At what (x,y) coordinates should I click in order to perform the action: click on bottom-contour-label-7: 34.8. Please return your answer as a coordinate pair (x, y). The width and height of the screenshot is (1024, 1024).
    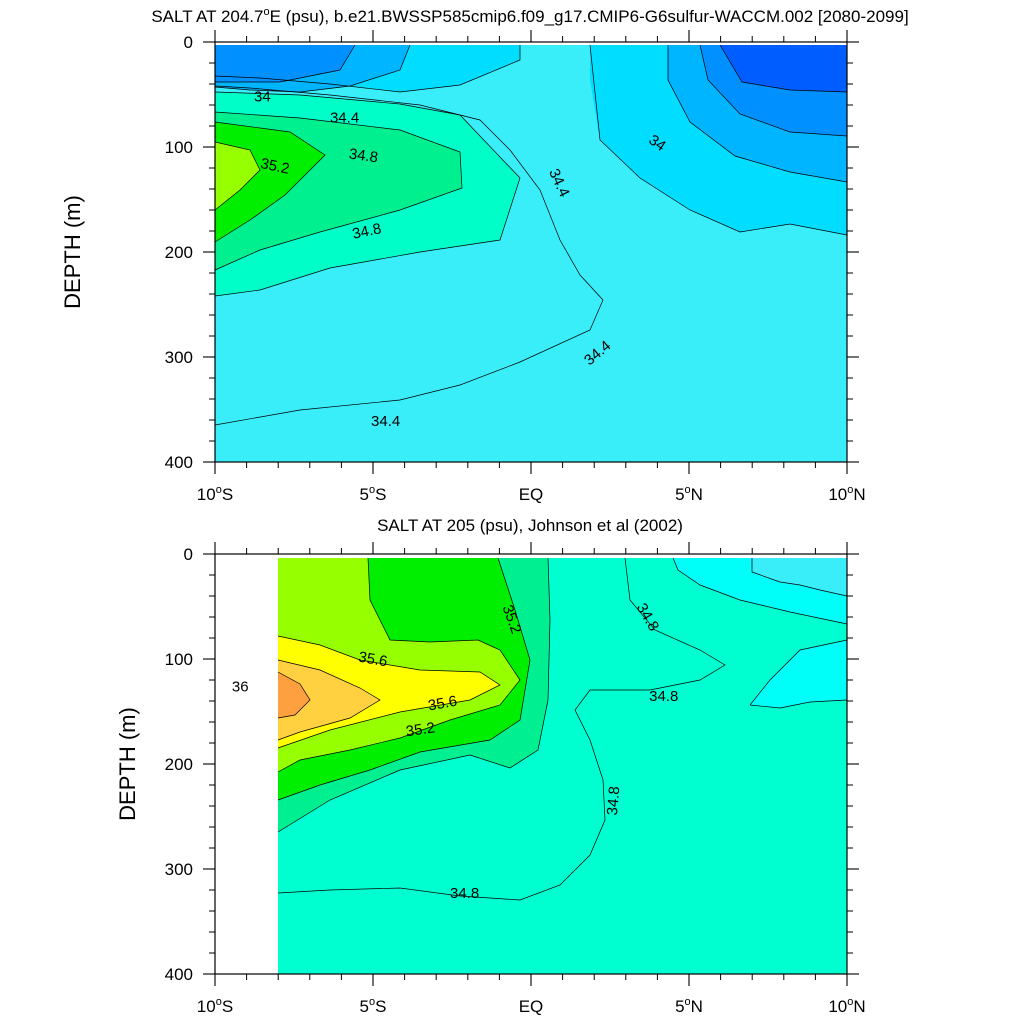
    Looking at the image, I should click on (613, 801).